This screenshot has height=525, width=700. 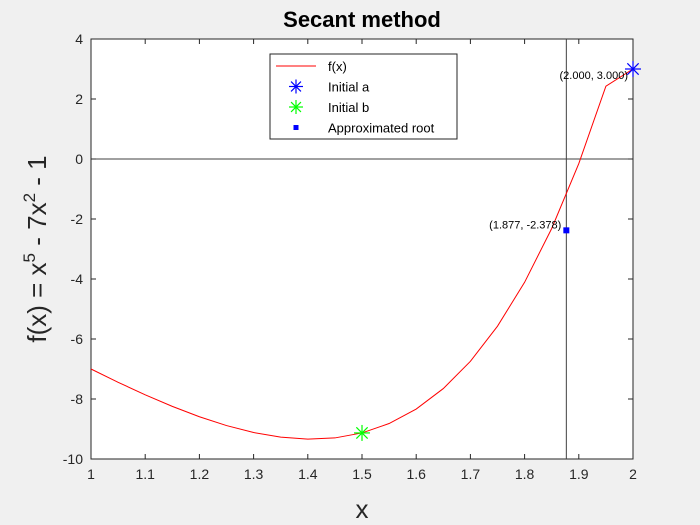 I want to click on legend-label: Initial b, so click(x=348, y=107).